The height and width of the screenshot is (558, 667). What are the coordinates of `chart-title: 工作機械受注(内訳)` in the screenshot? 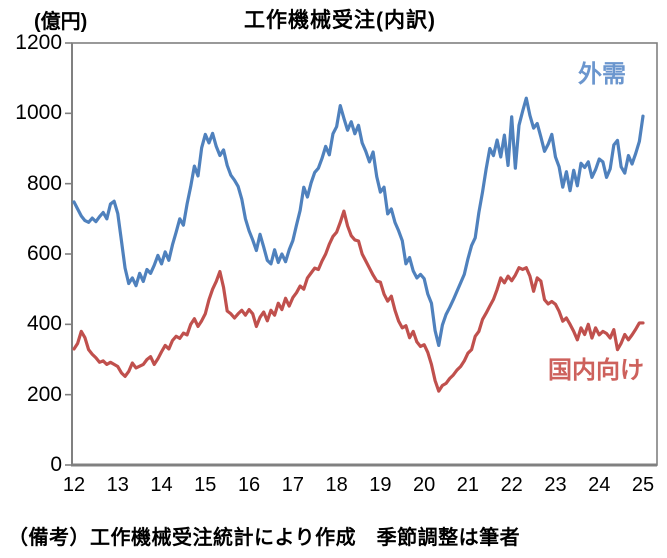 It's located at (340, 20).